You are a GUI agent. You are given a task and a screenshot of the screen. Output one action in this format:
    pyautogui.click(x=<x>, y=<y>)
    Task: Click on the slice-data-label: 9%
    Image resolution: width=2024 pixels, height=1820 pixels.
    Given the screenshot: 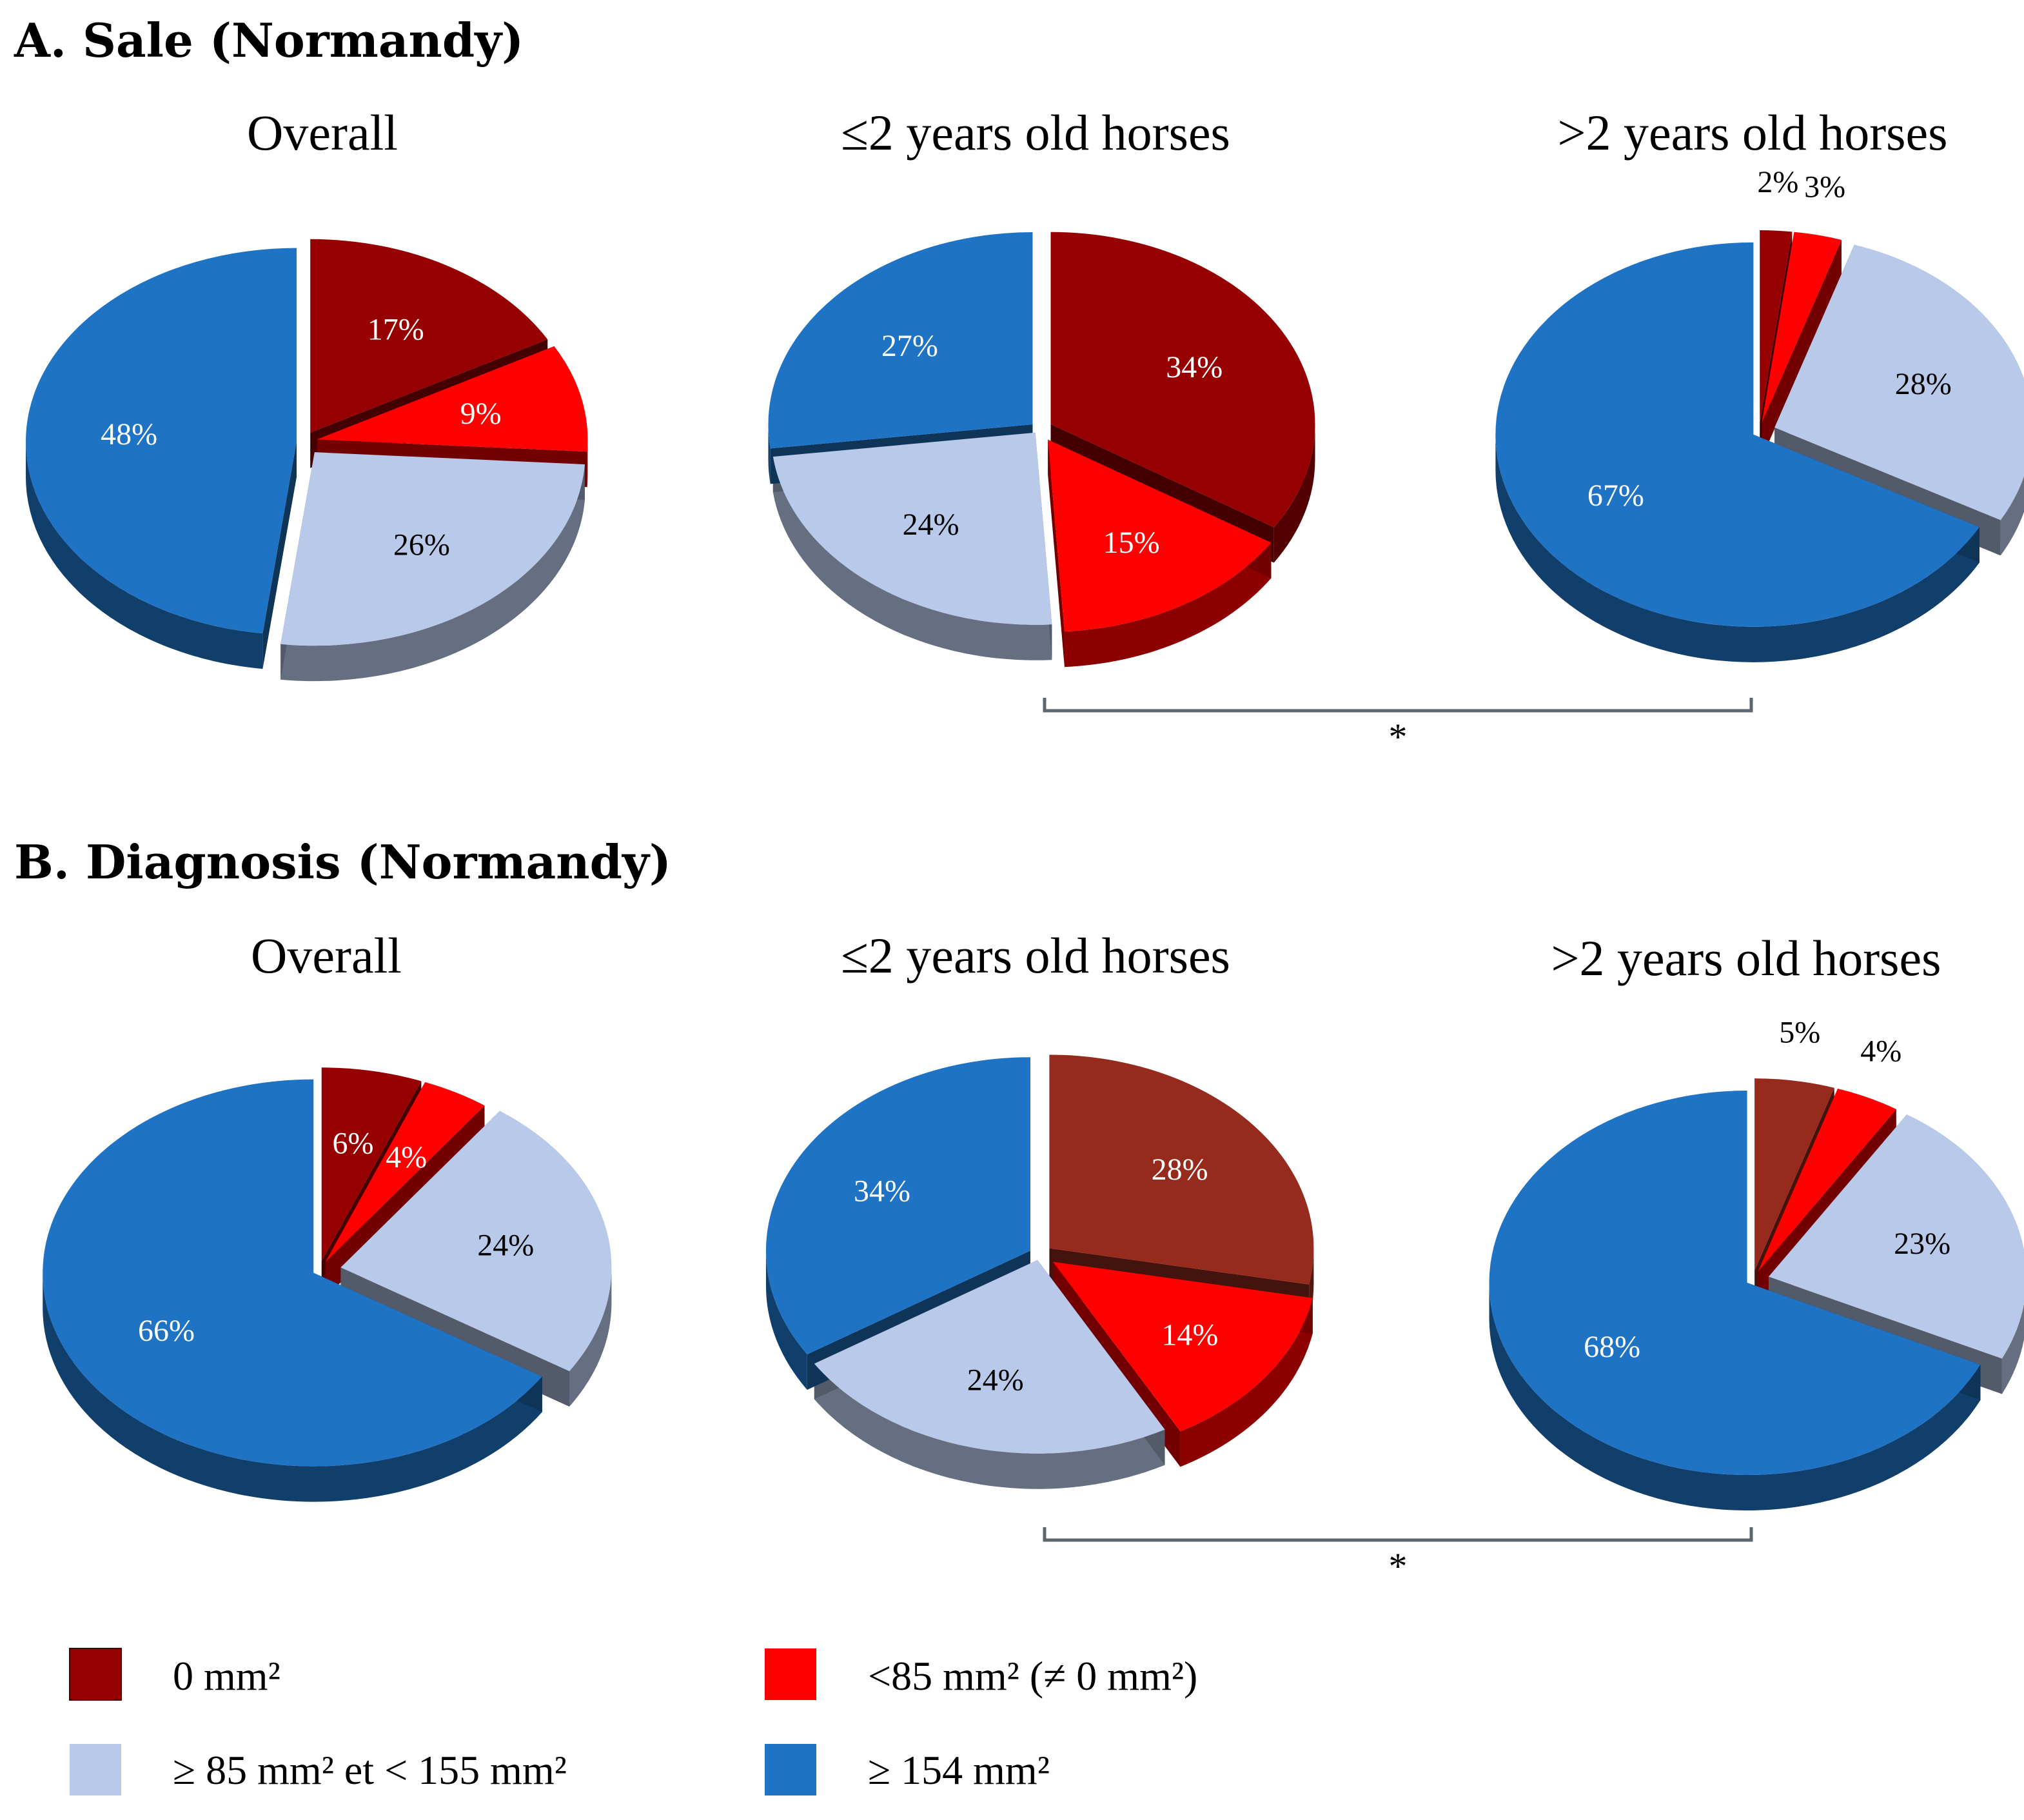 What is the action you would take?
    pyautogui.click(x=481, y=414)
    